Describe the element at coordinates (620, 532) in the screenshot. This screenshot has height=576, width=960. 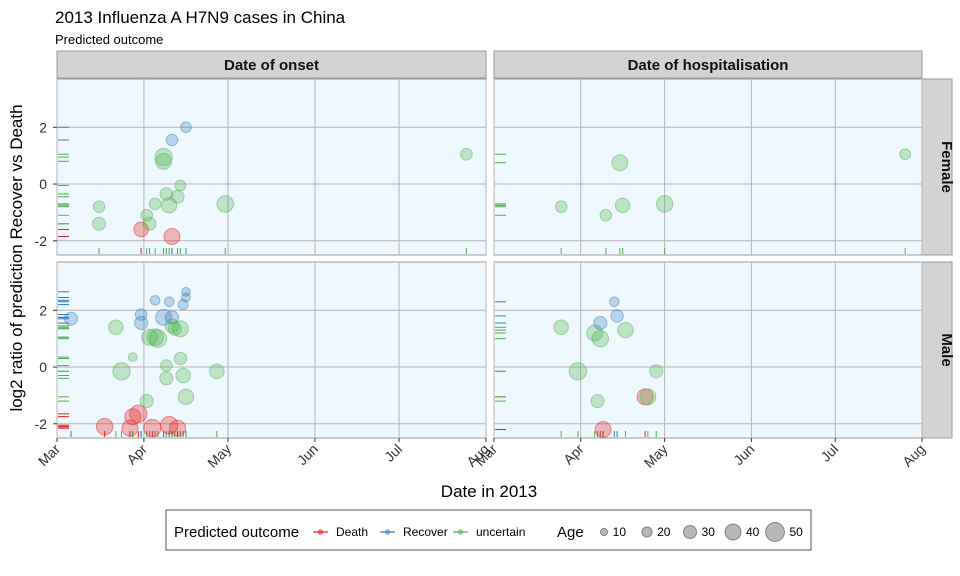
I see `legend-size-label: 10` at that location.